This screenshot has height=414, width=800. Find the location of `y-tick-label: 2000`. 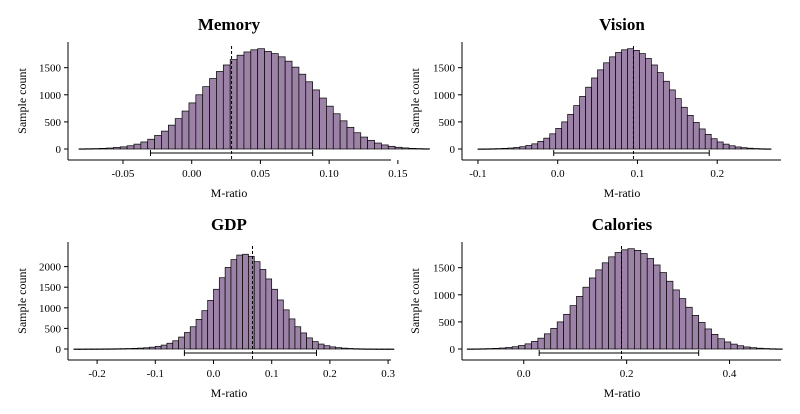

y-tick-label: 2000 is located at coordinates (50, 268).